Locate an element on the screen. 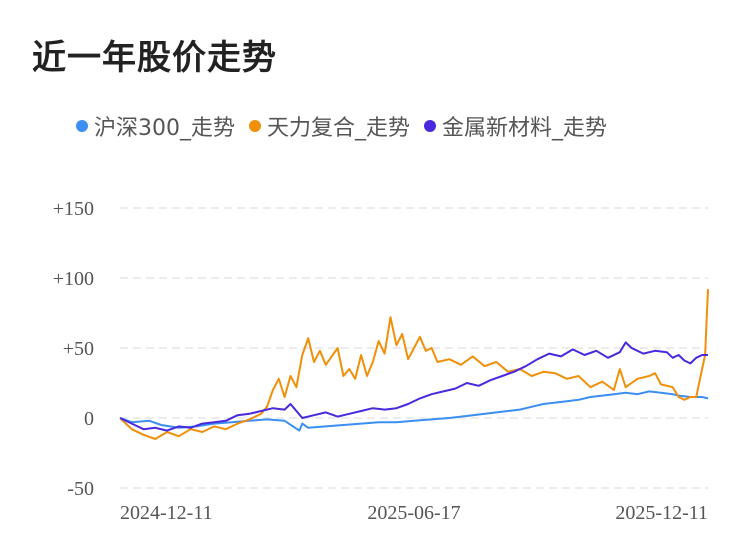 Image resolution: width=750 pixels, height=558 pixels. legend-dot-tianli is located at coordinates (255, 126).